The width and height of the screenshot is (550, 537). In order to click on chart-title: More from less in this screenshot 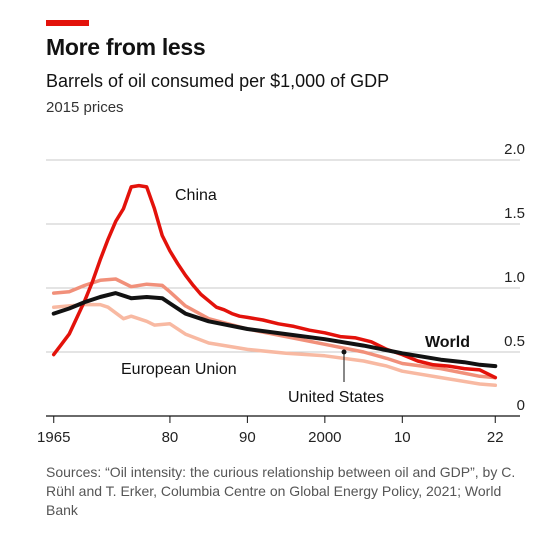, I will do `click(126, 47)`.